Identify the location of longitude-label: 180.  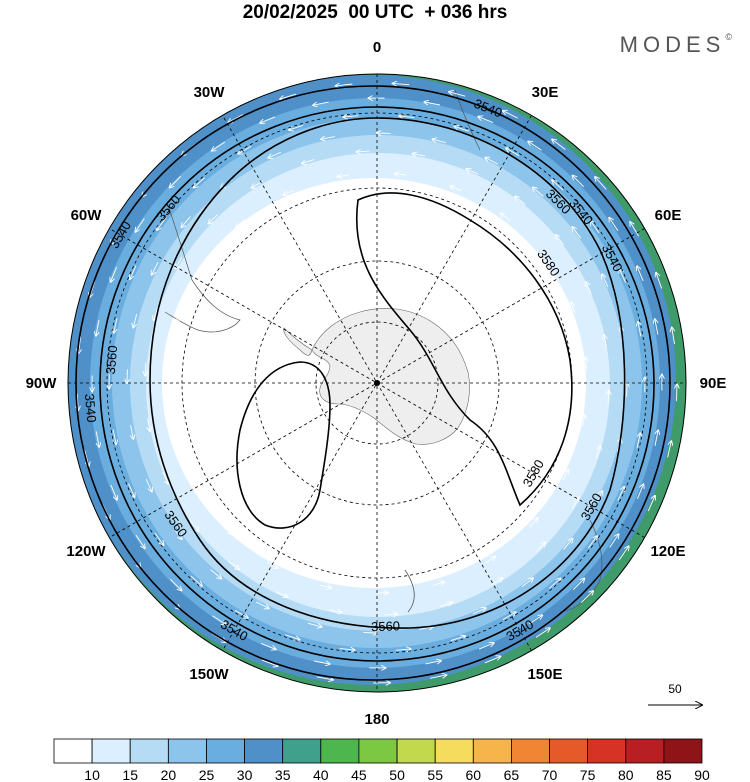
(376, 719).